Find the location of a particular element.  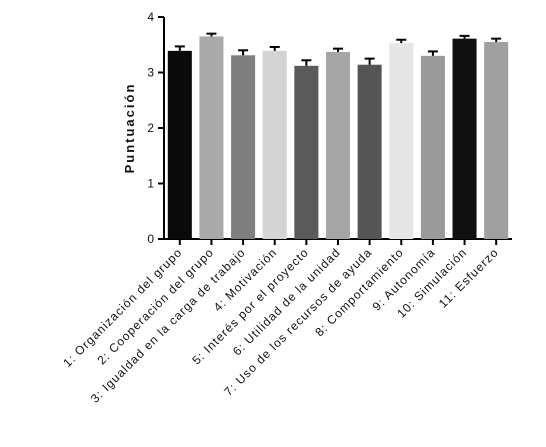

category-label: 1: Organización del grupo is located at coordinates (122, 307).